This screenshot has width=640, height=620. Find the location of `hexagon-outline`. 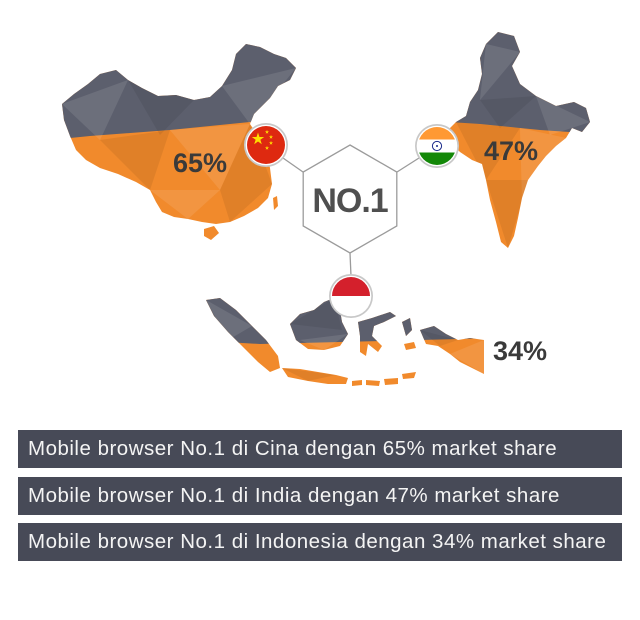

hexagon-outline is located at coordinates (350, 199).